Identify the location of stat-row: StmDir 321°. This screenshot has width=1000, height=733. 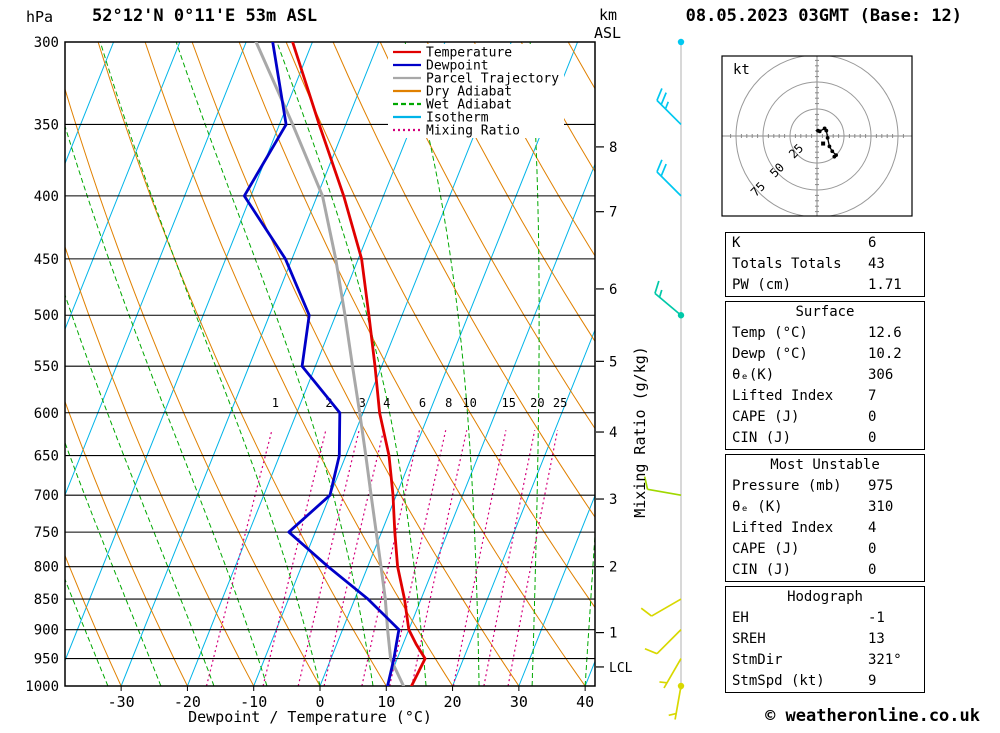
(825, 660).